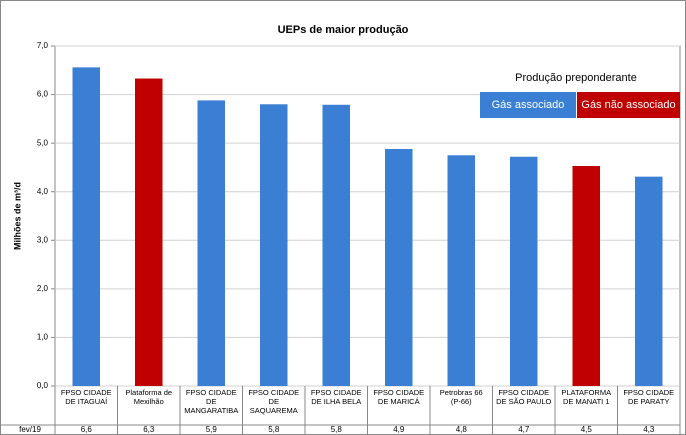 This screenshot has height=435, width=686. What do you see at coordinates (461, 397) in the screenshot?
I see `x-tick-label: Petrobras 66 (P-66)` at bounding box center [461, 397].